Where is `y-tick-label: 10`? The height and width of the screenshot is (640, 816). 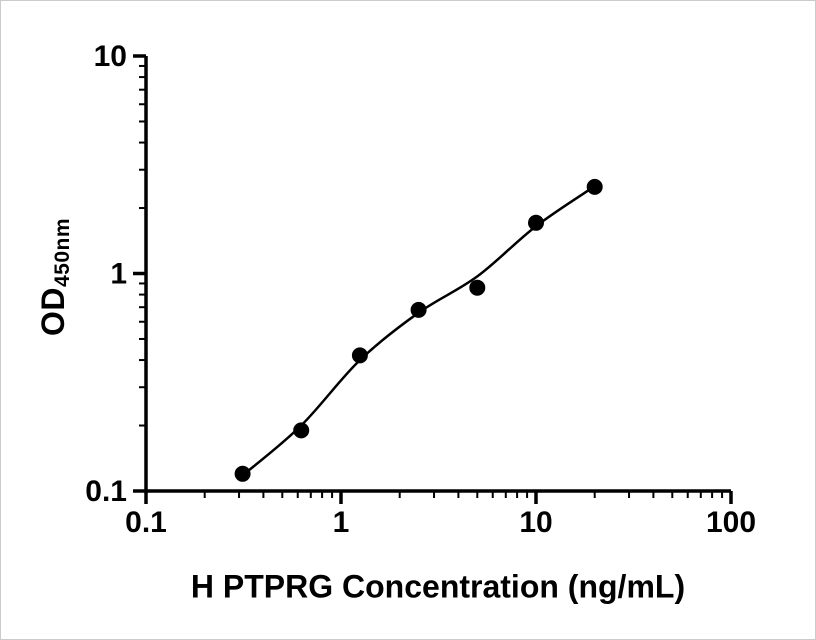
y-tick-label: 10 is located at coordinates (110, 56).